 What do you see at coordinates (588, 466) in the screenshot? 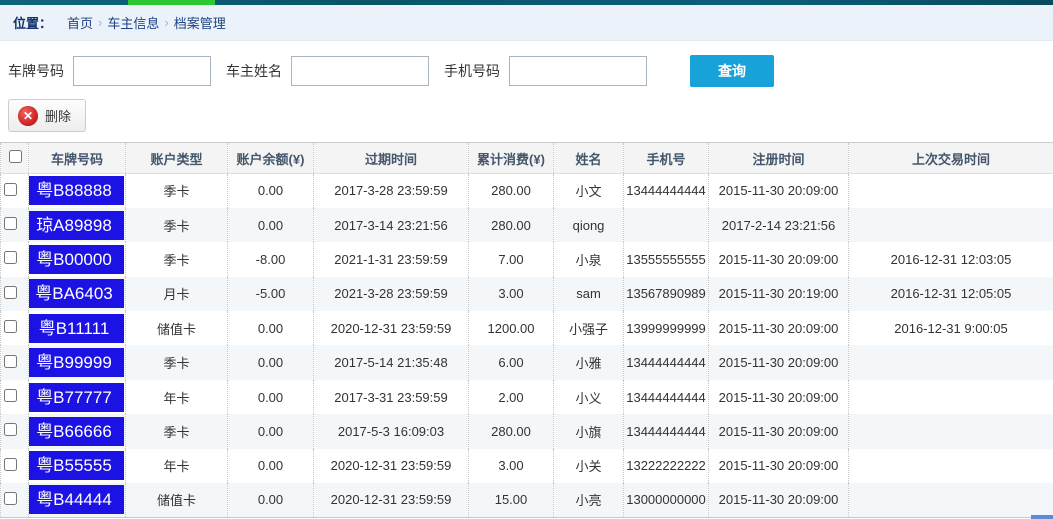
I see `cell-name: 小关` at bounding box center [588, 466].